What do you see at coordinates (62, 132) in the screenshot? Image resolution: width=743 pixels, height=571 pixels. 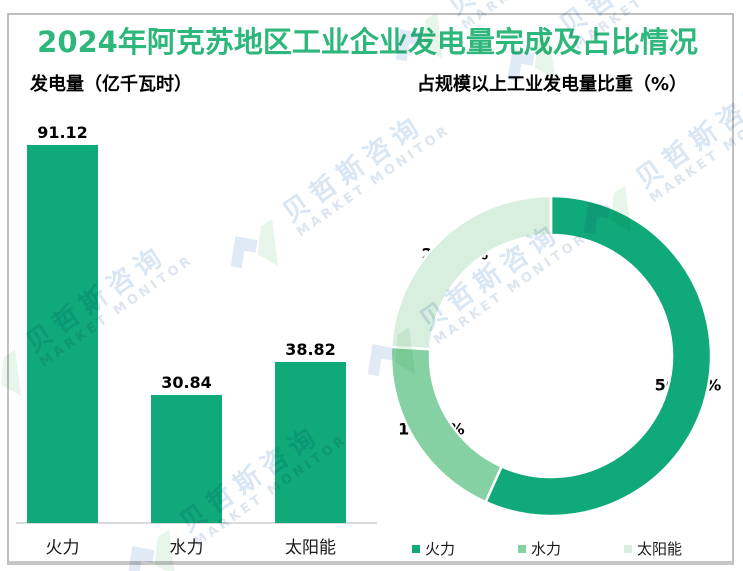 I see `bar-value-label: 91.12` at bounding box center [62, 132].